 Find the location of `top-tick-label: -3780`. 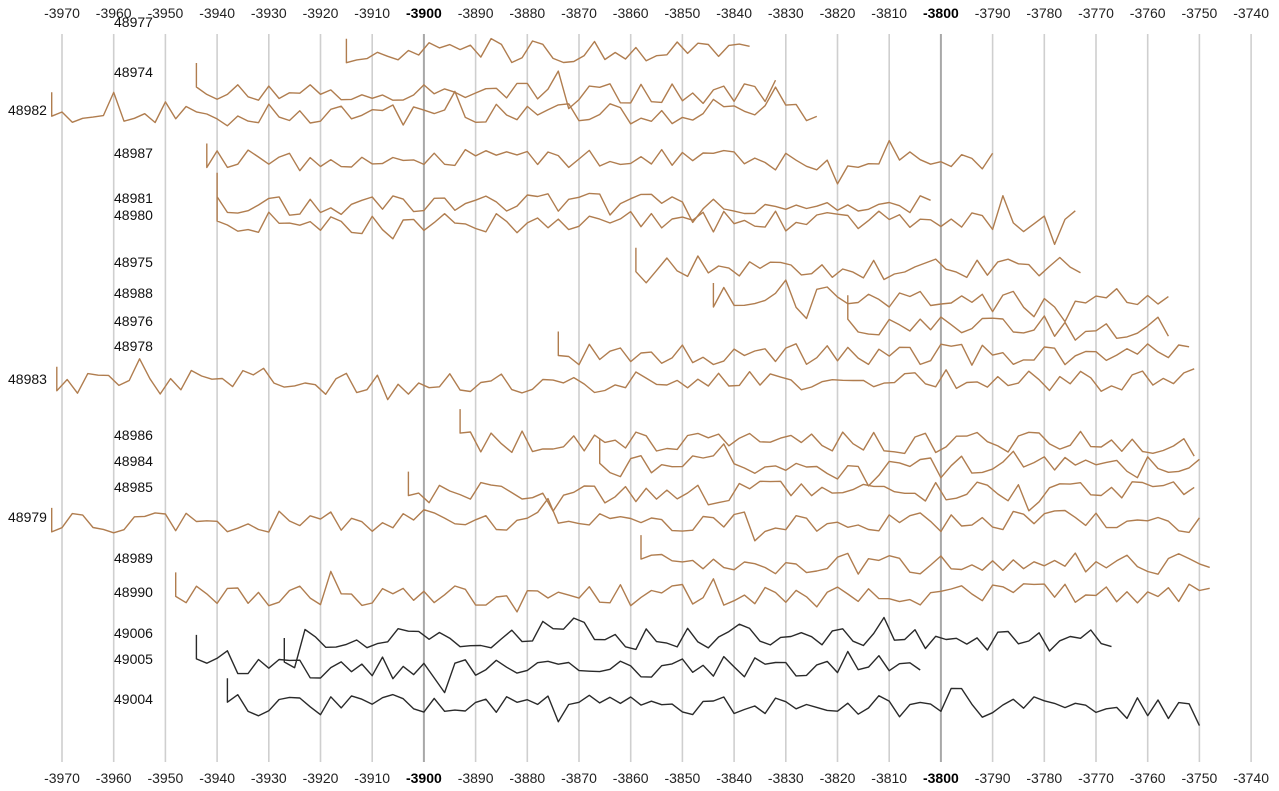

top-tick-label: -3780 is located at coordinates (1044, 13).